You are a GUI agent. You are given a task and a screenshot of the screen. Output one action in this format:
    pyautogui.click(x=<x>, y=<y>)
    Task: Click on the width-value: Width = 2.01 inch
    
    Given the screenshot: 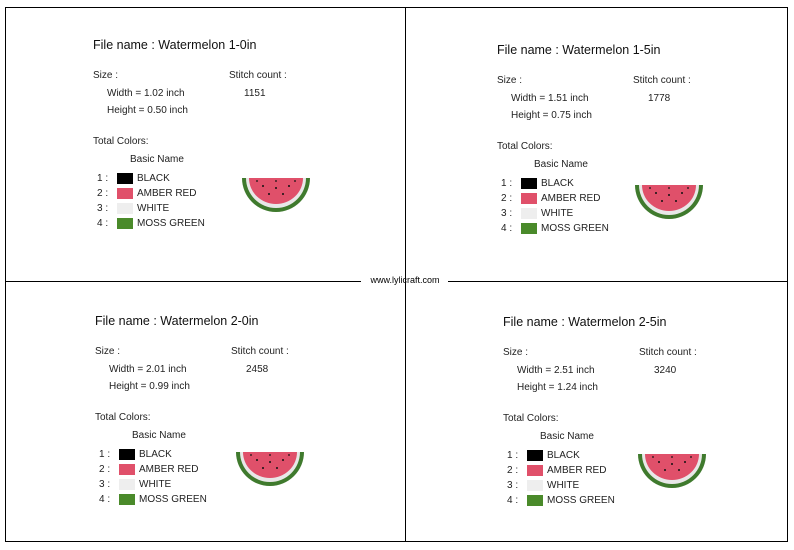 What is the action you would take?
    pyautogui.click(x=148, y=369)
    